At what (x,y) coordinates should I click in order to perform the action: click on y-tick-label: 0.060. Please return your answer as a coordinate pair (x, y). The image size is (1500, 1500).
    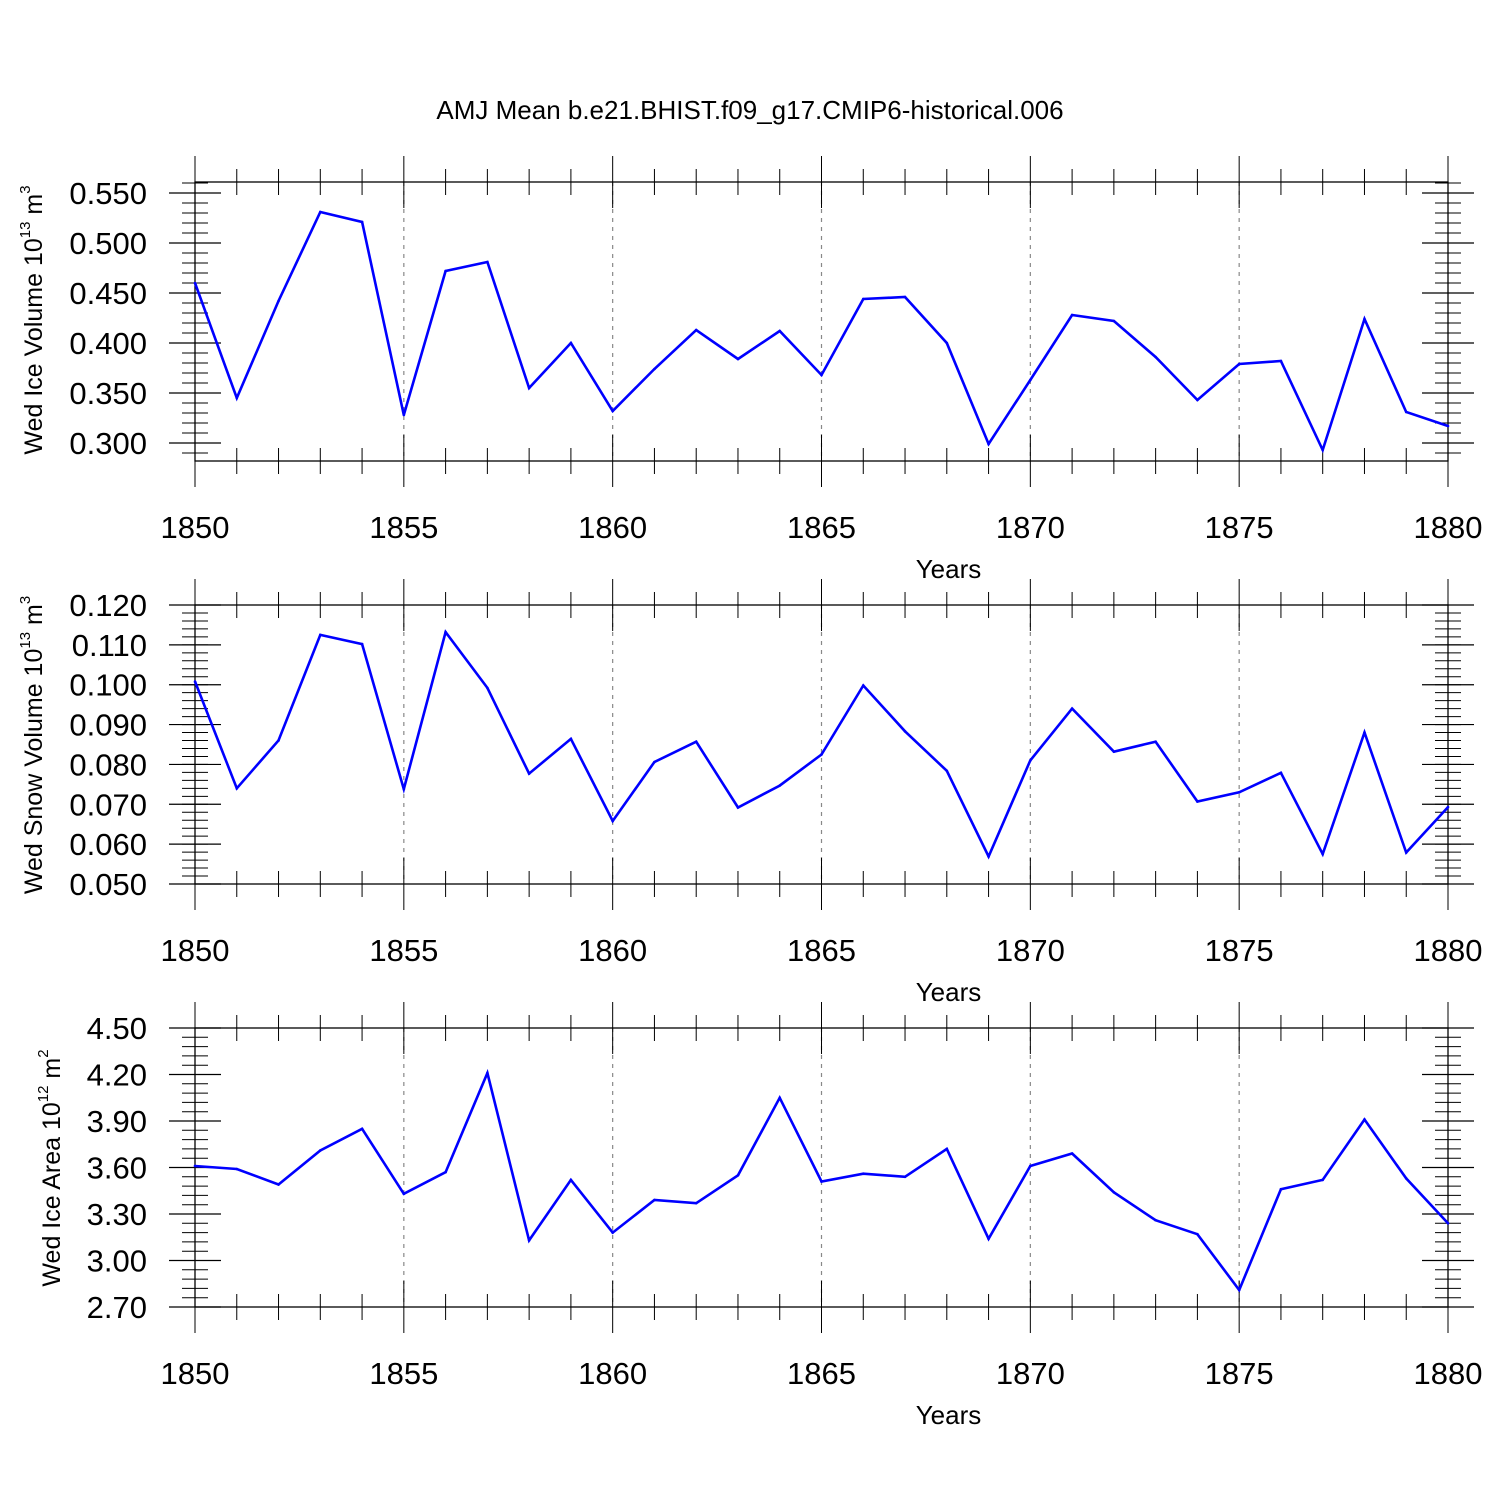
    Looking at the image, I should click on (108, 844).